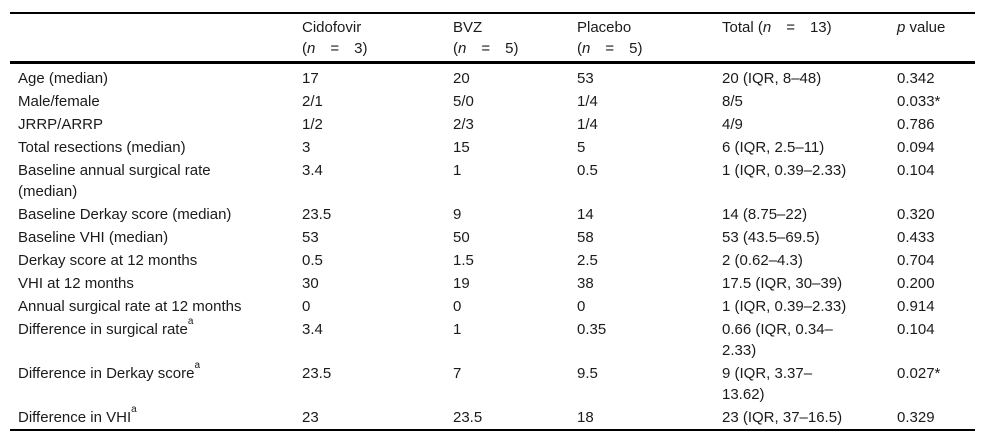 The height and width of the screenshot is (445, 992). What do you see at coordinates (772, 78) in the screenshot?
I see `cell-value: 20 (IQR, 8–48)` at bounding box center [772, 78].